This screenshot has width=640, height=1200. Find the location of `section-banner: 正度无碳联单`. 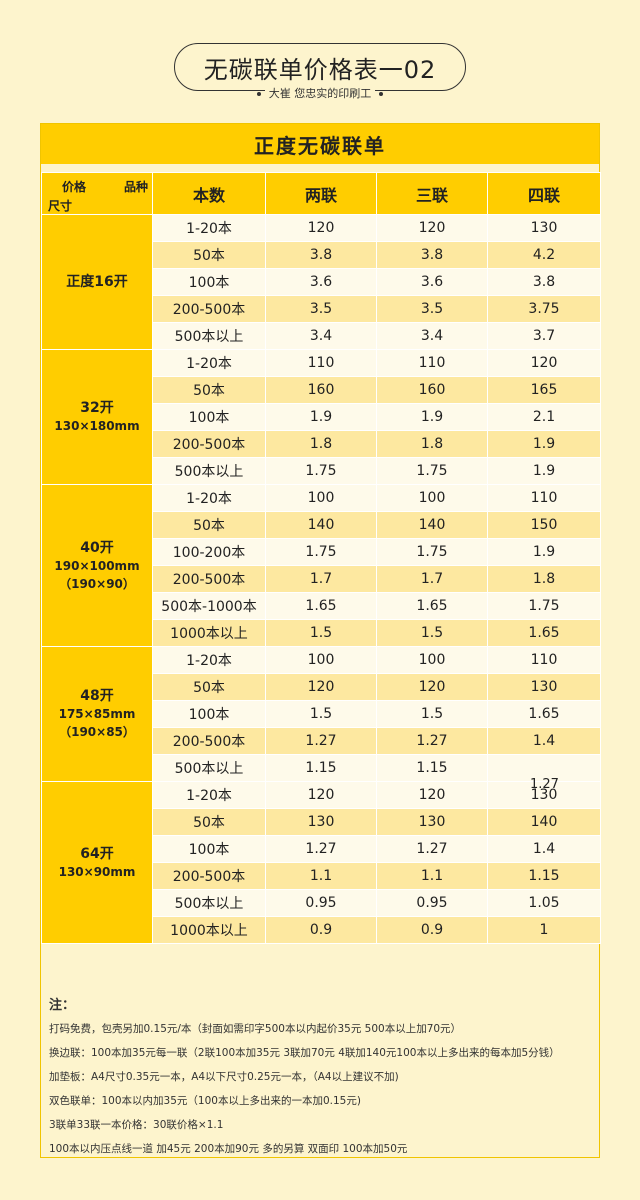

section-banner: 正度无碳联单 is located at coordinates (320, 144).